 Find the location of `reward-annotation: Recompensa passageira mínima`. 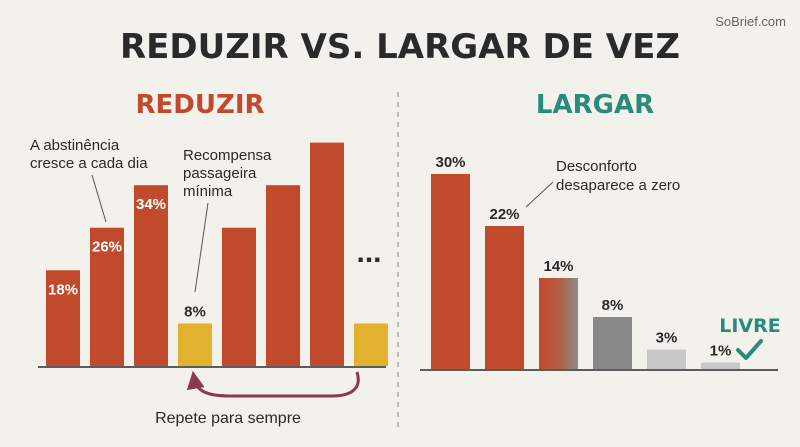

reward-annotation: Recompensa passageira mínima is located at coordinates (229, 173).